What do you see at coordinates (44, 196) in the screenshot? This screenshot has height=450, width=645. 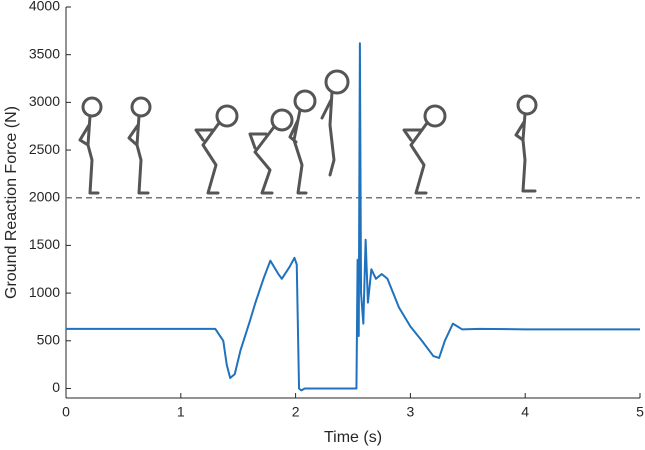 I see `y-tick-label: 2000` at bounding box center [44, 196].